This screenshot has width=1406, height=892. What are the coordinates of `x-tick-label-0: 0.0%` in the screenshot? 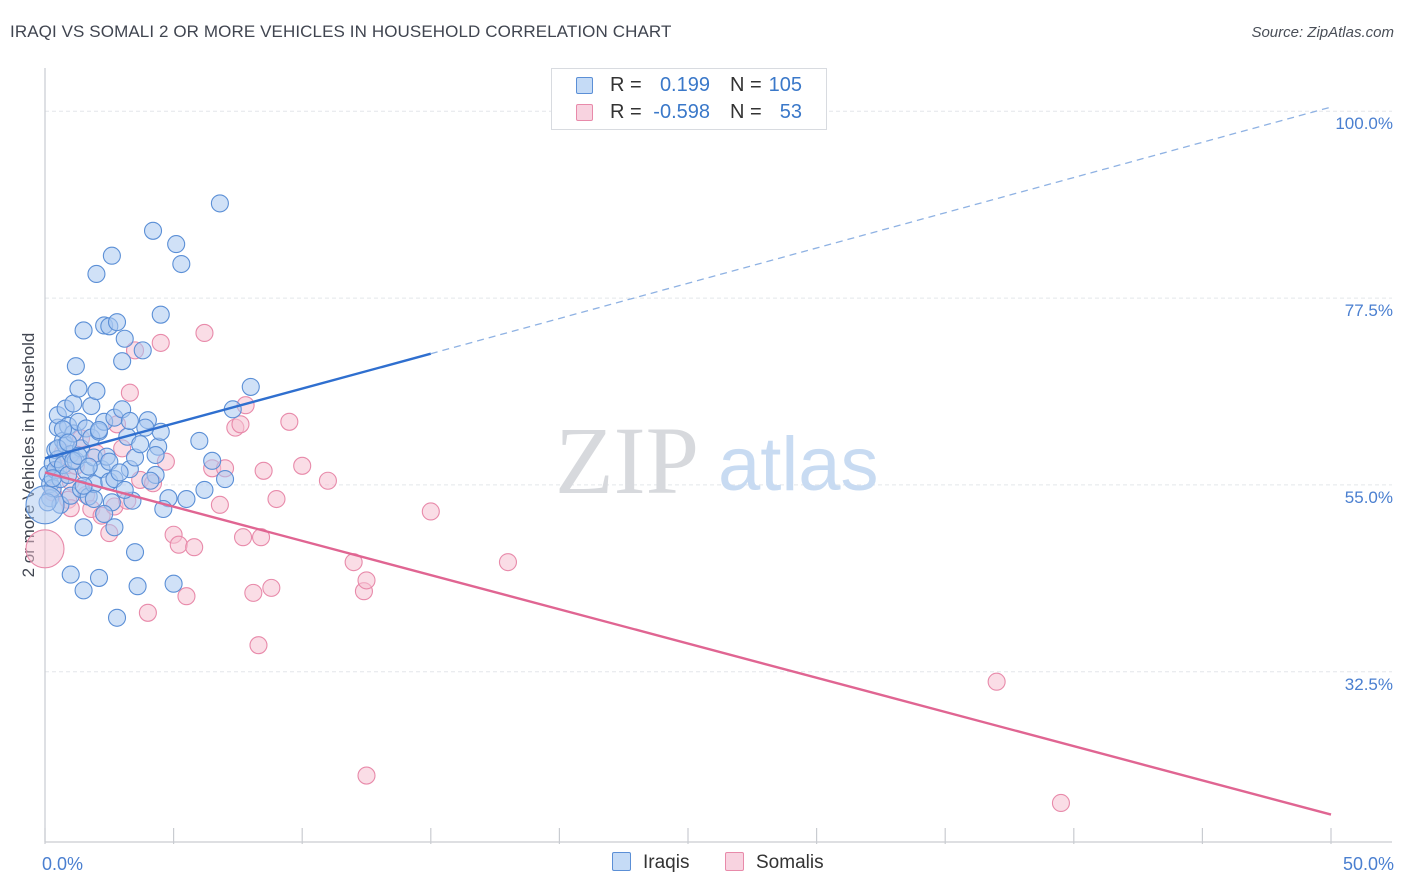 It's located at (62, 864).